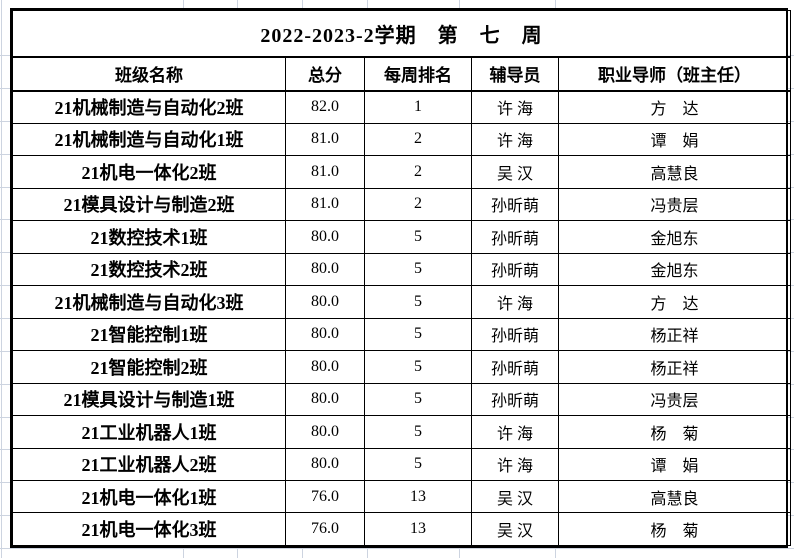 The image size is (794, 558). What do you see at coordinates (418, 107) in the screenshot?
I see `cell-weekly-rank: 1` at bounding box center [418, 107].